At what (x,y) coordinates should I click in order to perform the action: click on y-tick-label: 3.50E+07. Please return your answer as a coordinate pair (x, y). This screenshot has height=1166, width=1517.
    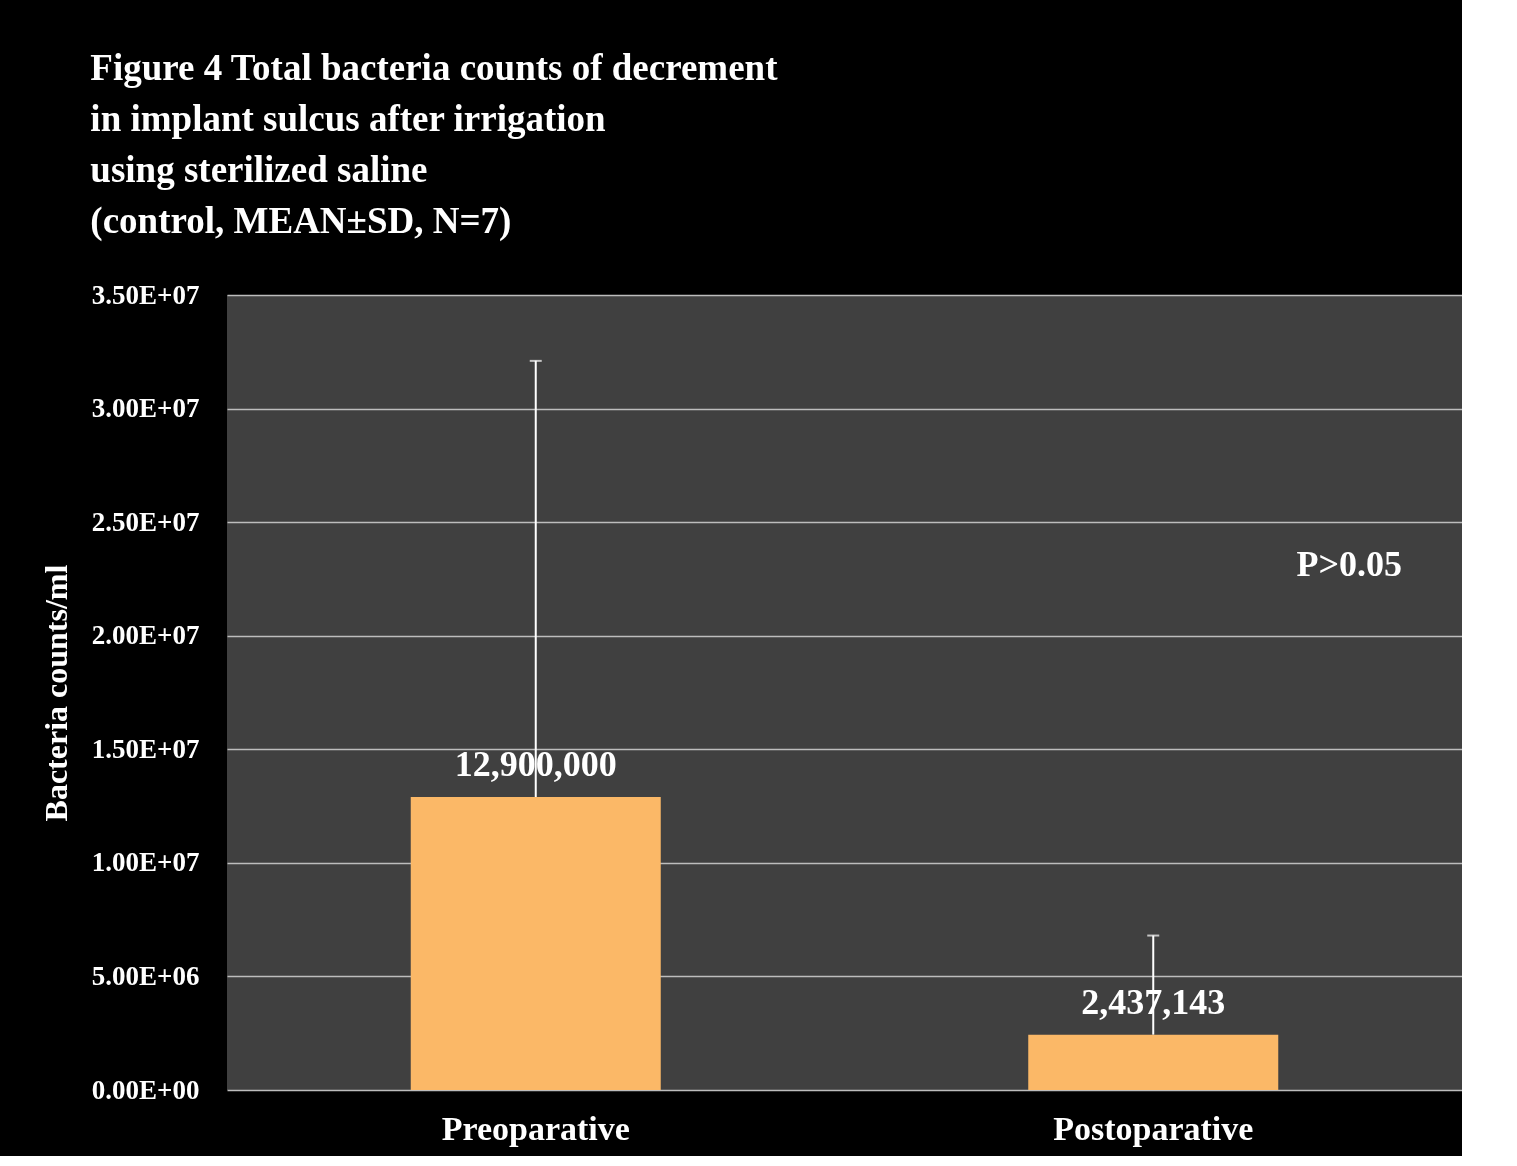
    Looking at the image, I should click on (145, 294).